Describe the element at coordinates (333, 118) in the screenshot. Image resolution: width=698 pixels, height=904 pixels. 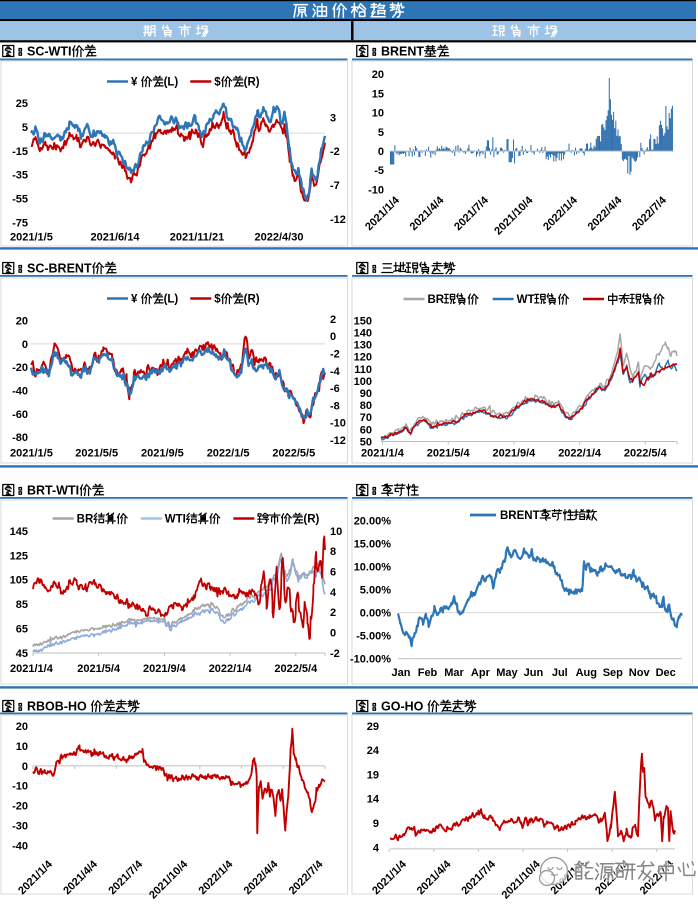
I see `svg-text: 3` at that location.